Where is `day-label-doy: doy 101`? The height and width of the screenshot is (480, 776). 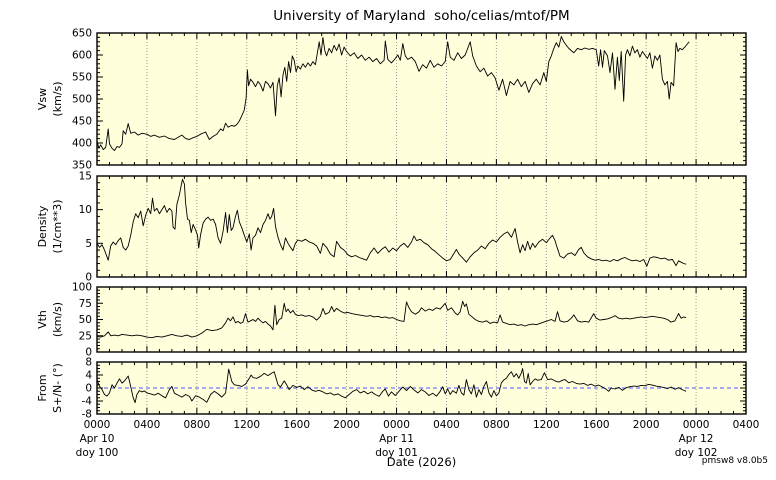
day-label-doy: doy 101 is located at coordinates (396, 453).